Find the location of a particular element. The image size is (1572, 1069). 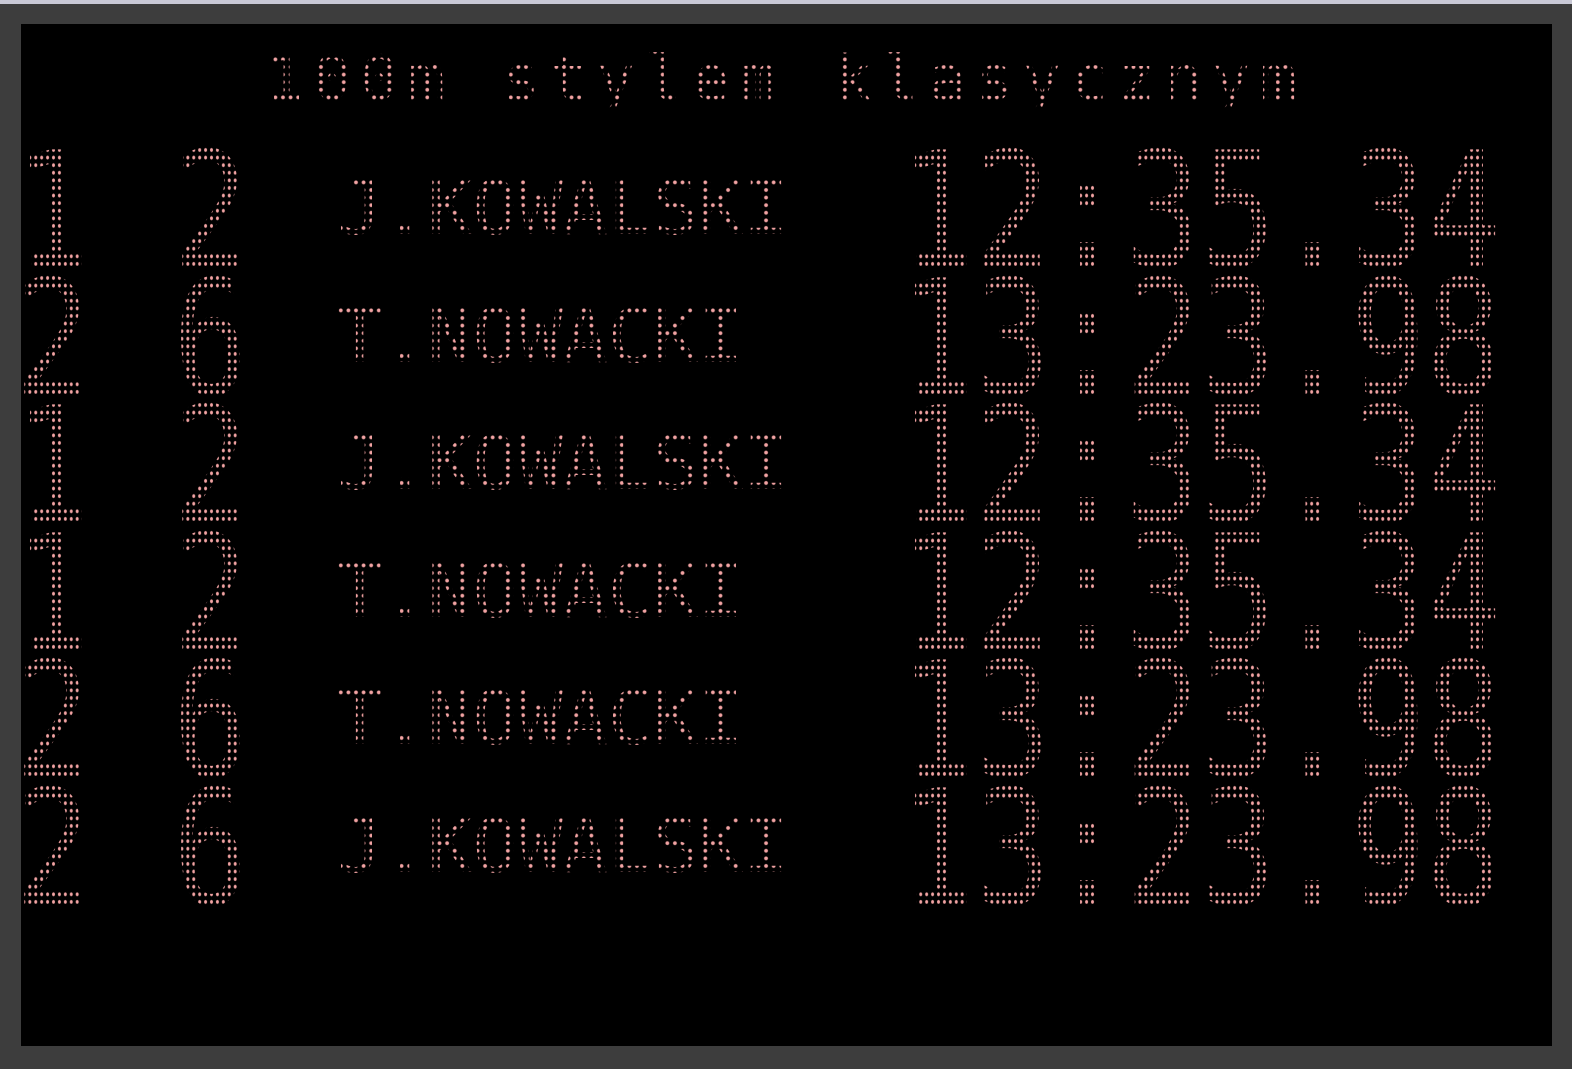

result-row: 2 6 J.KOWALSKI 13:23.98 is located at coordinates (786, 849).